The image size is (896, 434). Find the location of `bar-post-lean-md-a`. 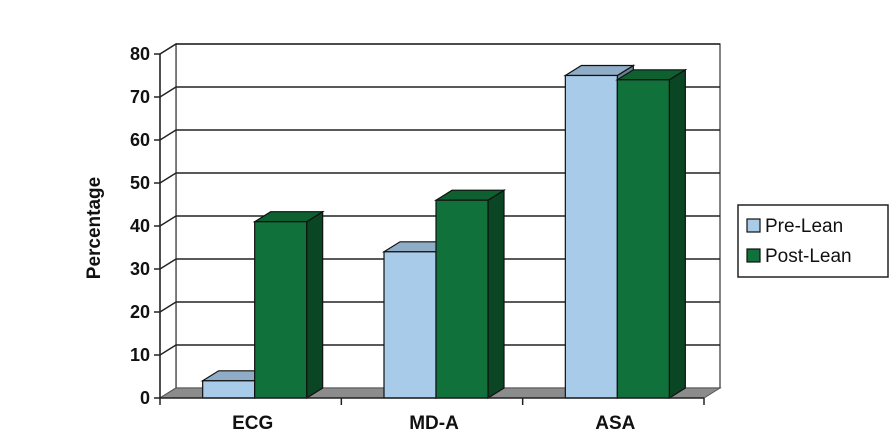

bar-post-lean-md-a is located at coordinates (470, 294).